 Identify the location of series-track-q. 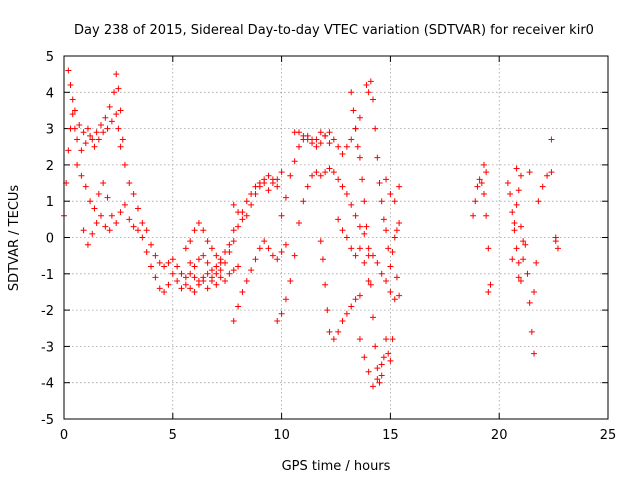
(393, 237).